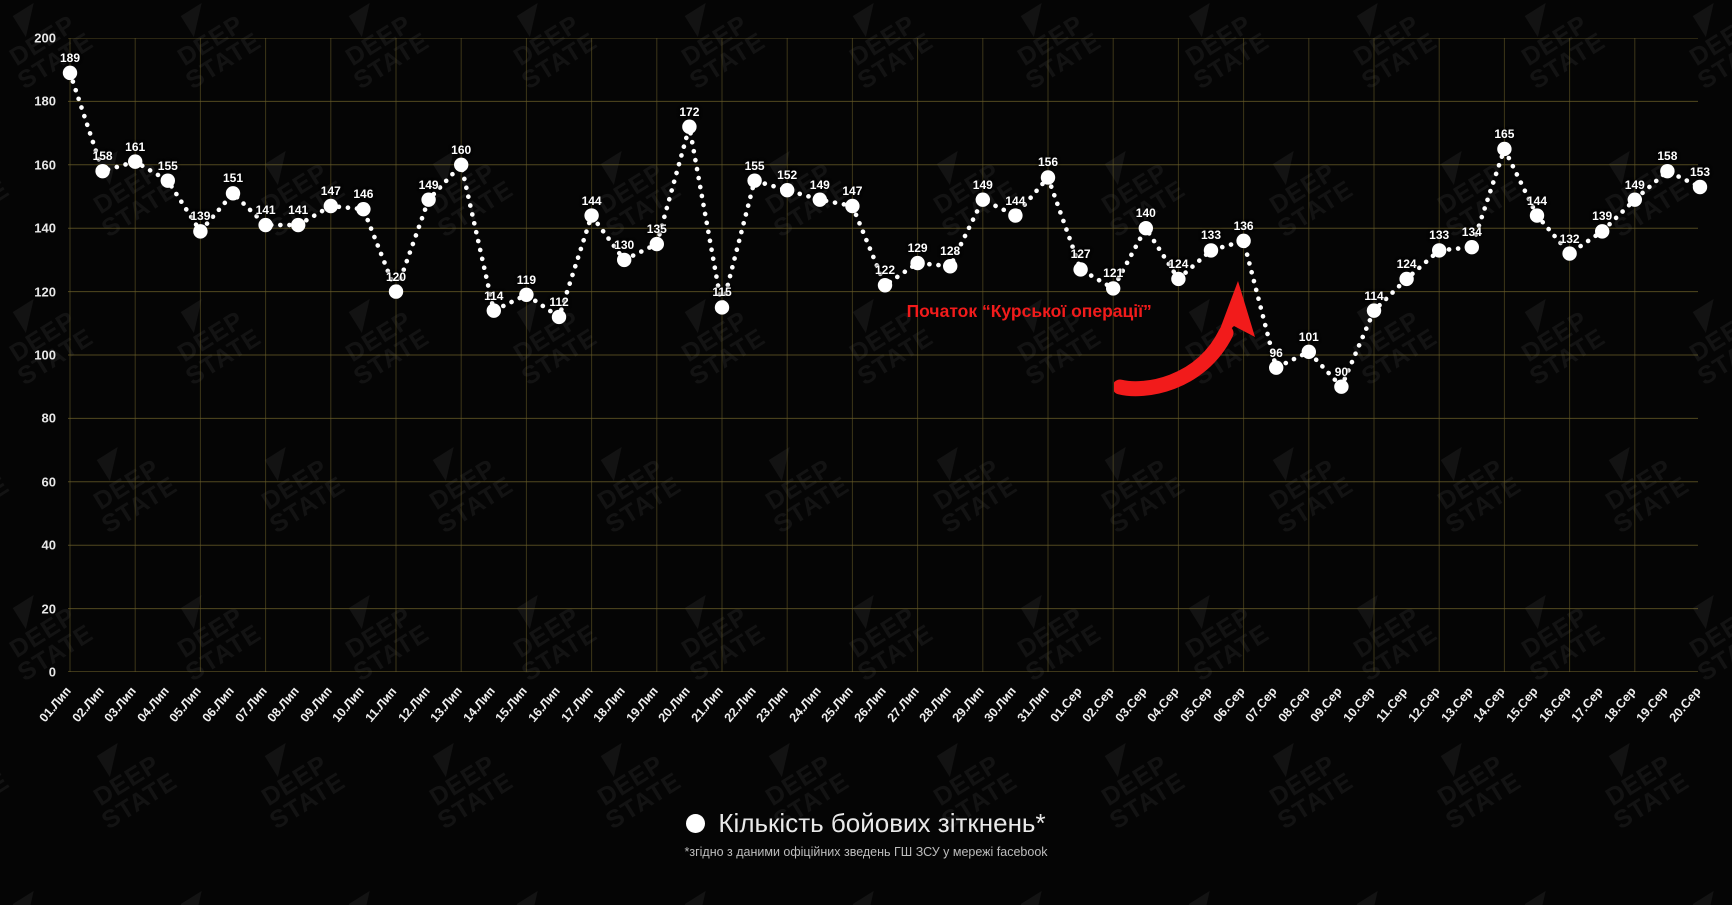  What do you see at coordinates (52, 672) in the screenshot?
I see `y-axis-tick: 0` at bounding box center [52, 672].